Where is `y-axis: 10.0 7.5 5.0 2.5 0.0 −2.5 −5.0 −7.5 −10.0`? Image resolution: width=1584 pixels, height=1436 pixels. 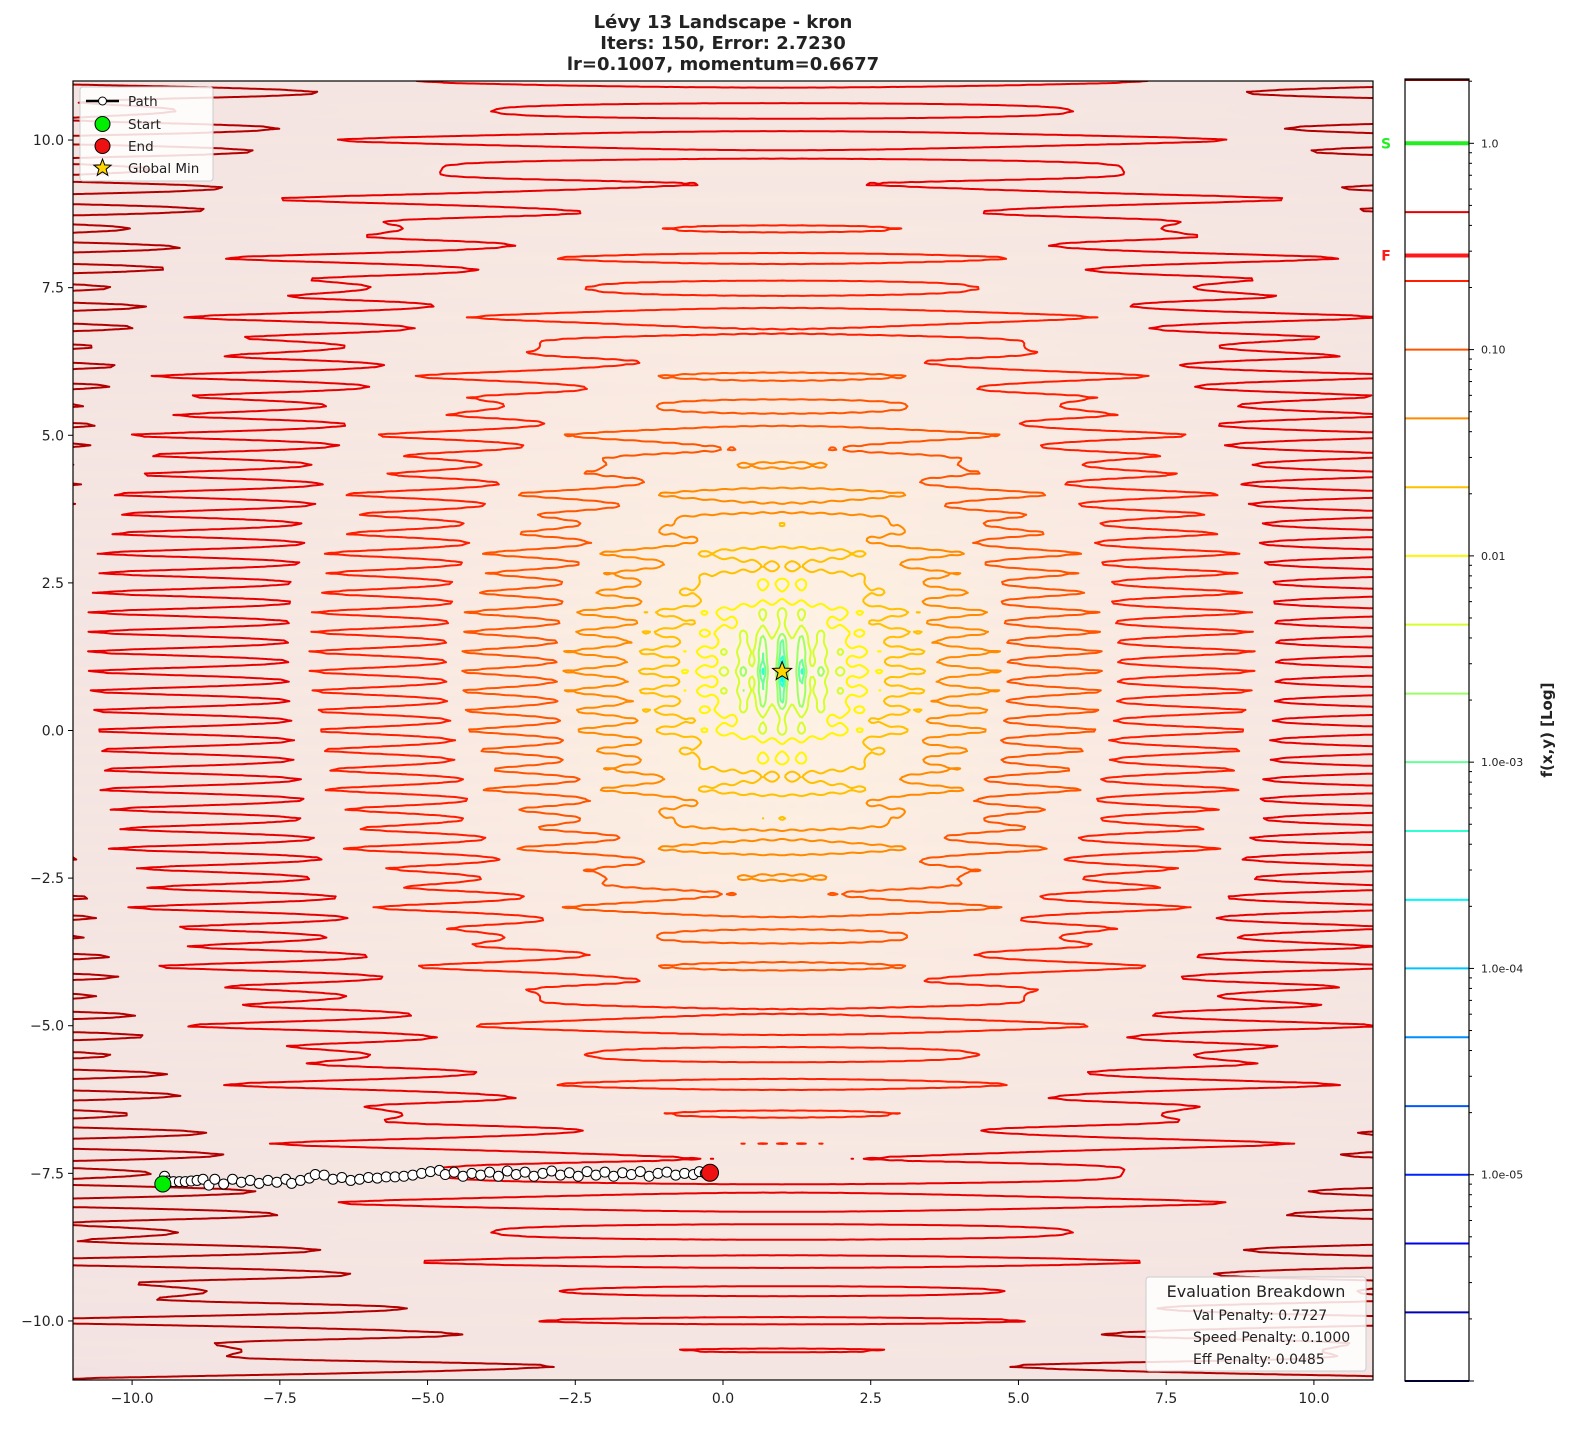
y-axis: 10.0 7.5 5.0 2.5 0.0 −2.5 −5.0 −7.5 −10.0 is located at coordinates (47, 731).